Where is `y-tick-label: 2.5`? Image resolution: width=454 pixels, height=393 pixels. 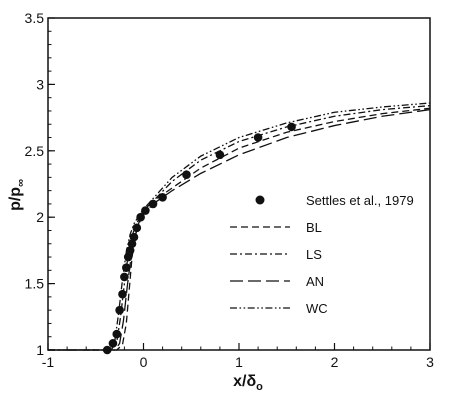
y-tick-label: 2.5 is located at coordinates (35, 151).